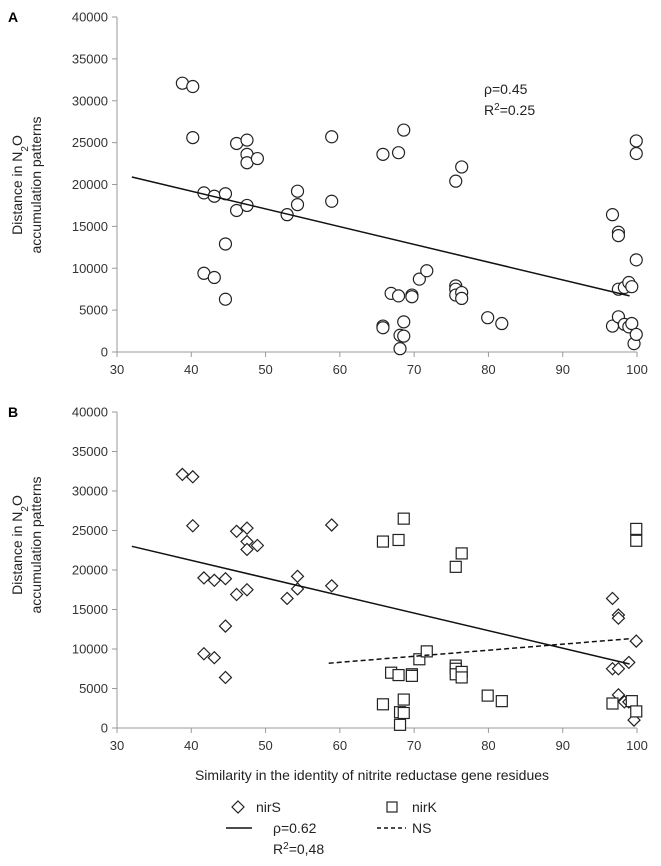 The width and height of the screenshot is (661, 866). What do you see at coordinates (414, 745) in the screenshot?
I see `panel-b-x-tick-label: 70` at bounding box center [414, 745].